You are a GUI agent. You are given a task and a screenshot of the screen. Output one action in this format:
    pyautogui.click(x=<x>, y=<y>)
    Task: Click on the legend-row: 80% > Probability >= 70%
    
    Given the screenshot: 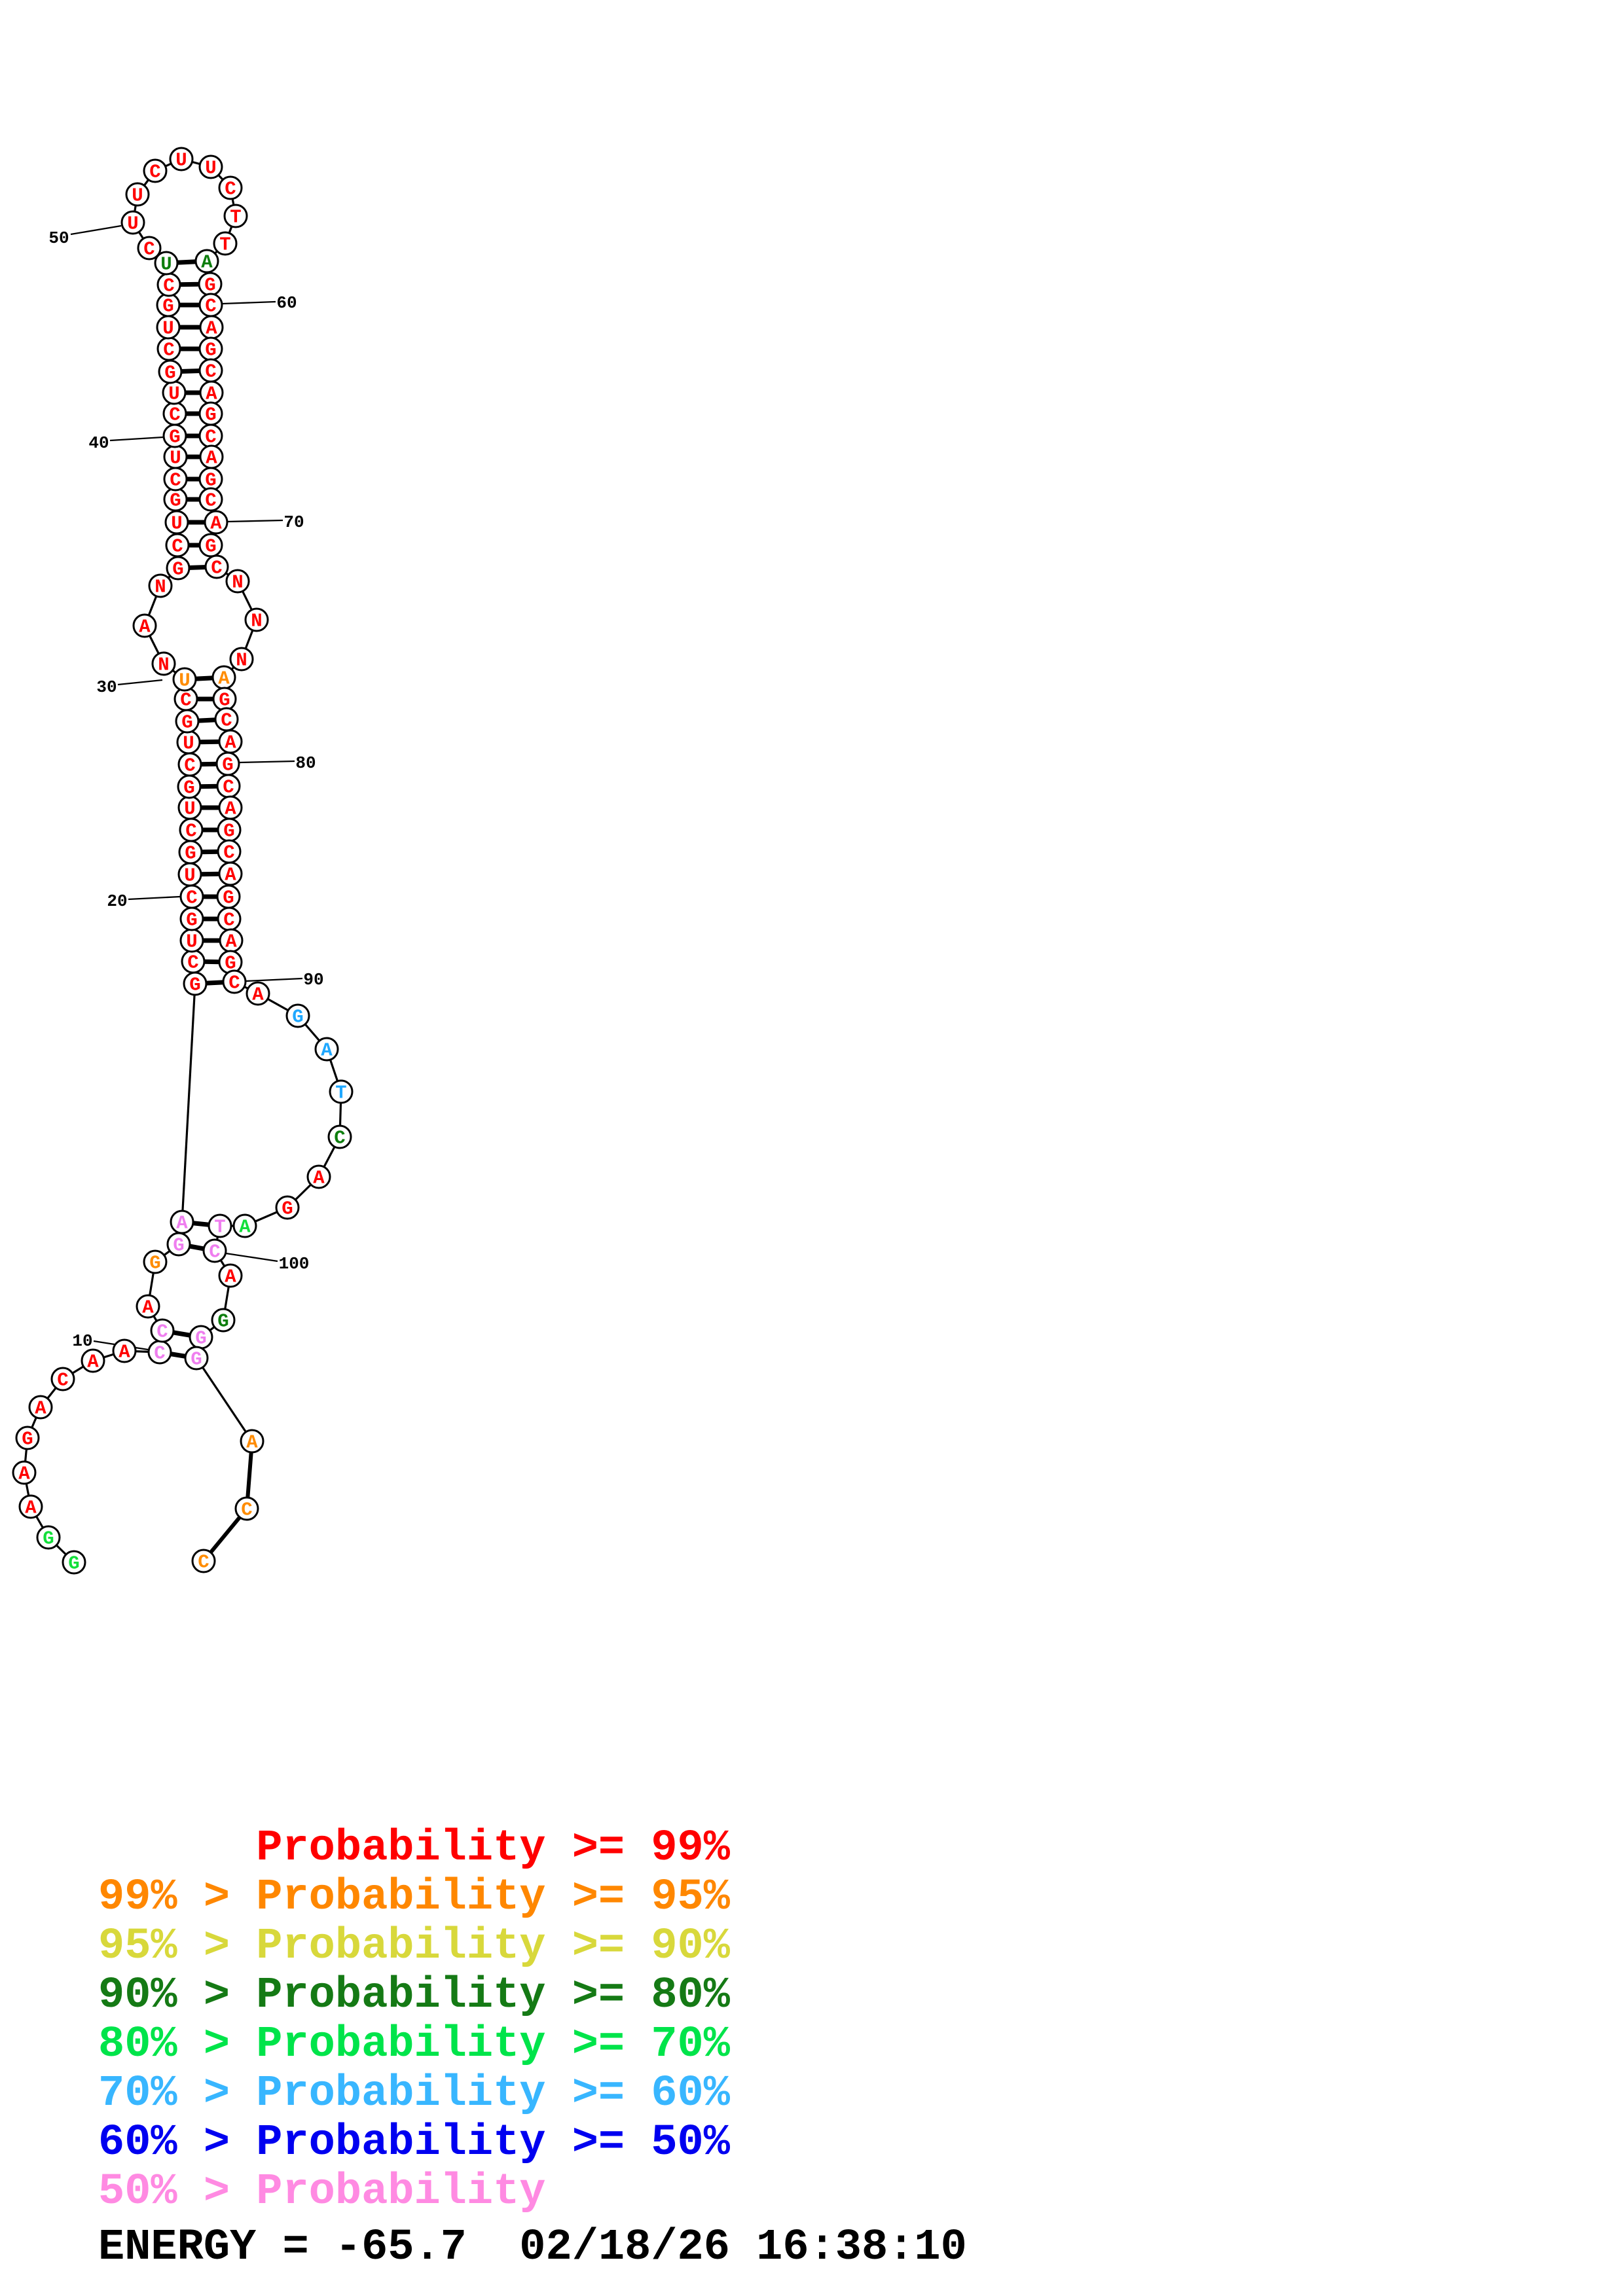 What is the action you would take?
    pyautogui.click(x=414, y=2045)
    